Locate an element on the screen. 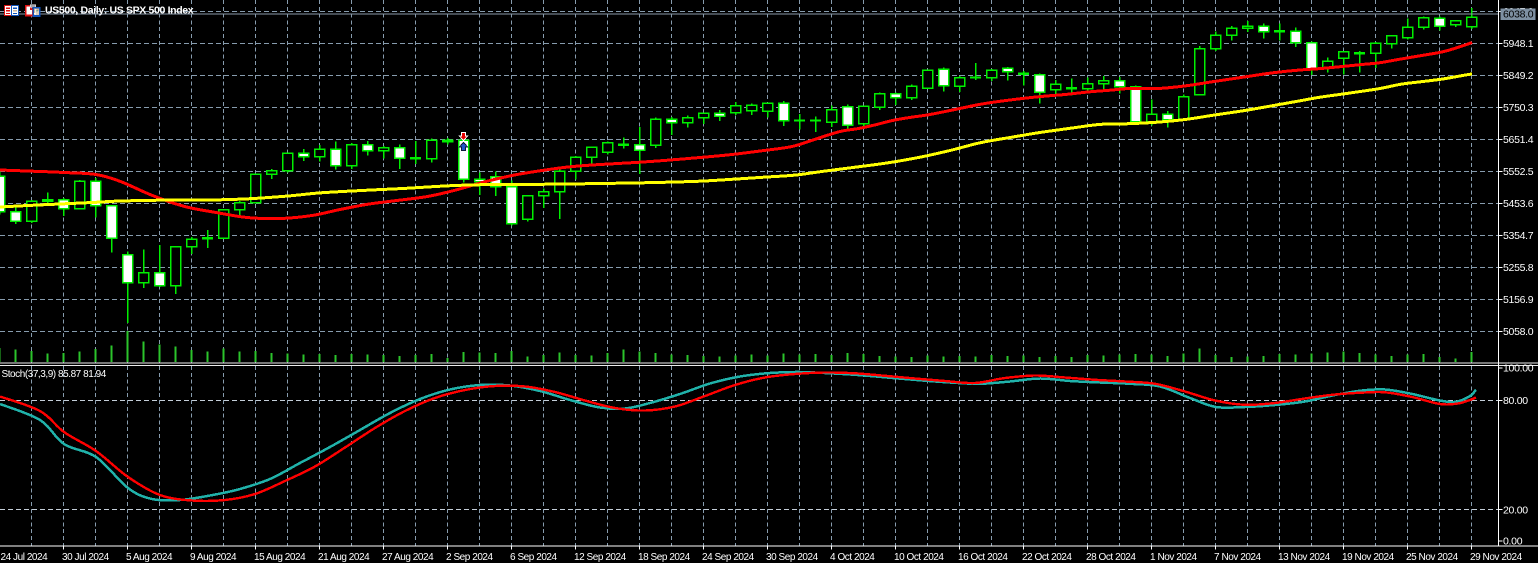 The image size is (1538, 563). svg-text: 5156.9 is located at coordinates (1518, 300).